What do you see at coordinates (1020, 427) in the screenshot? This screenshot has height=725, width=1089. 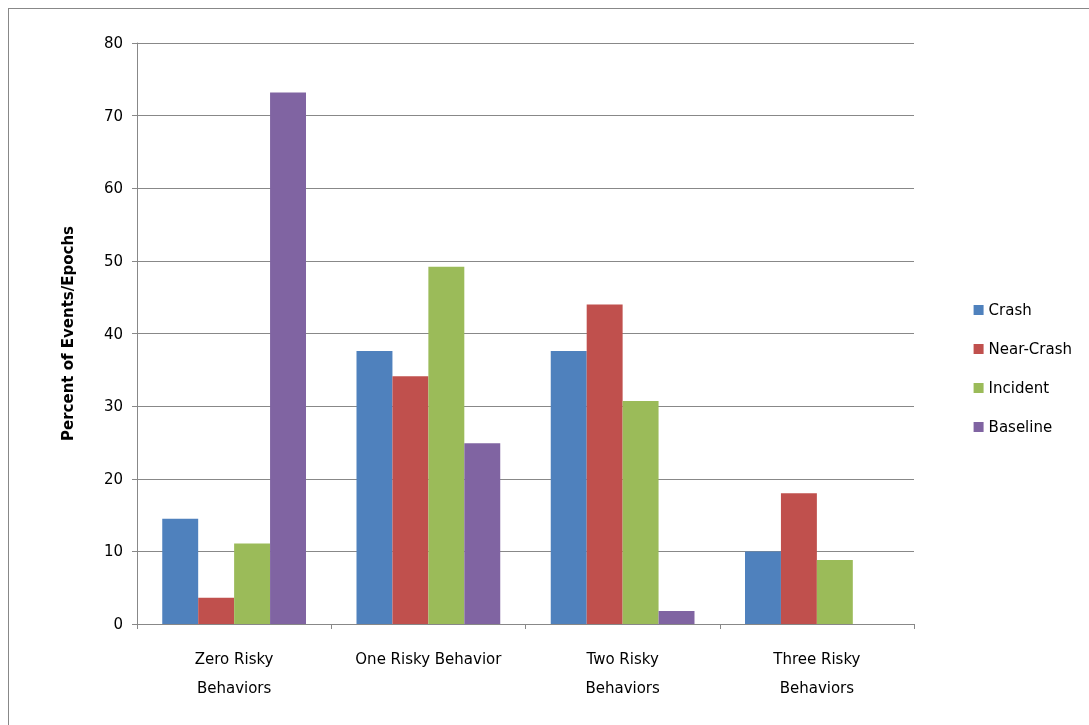 I see `legend-label: Baseline` at bounding box center [1020, 427].